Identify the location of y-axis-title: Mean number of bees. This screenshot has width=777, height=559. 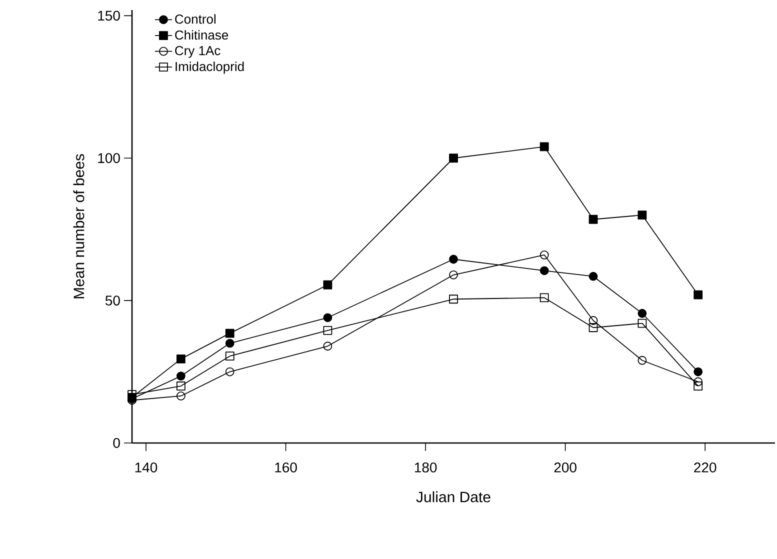
(78, 226).